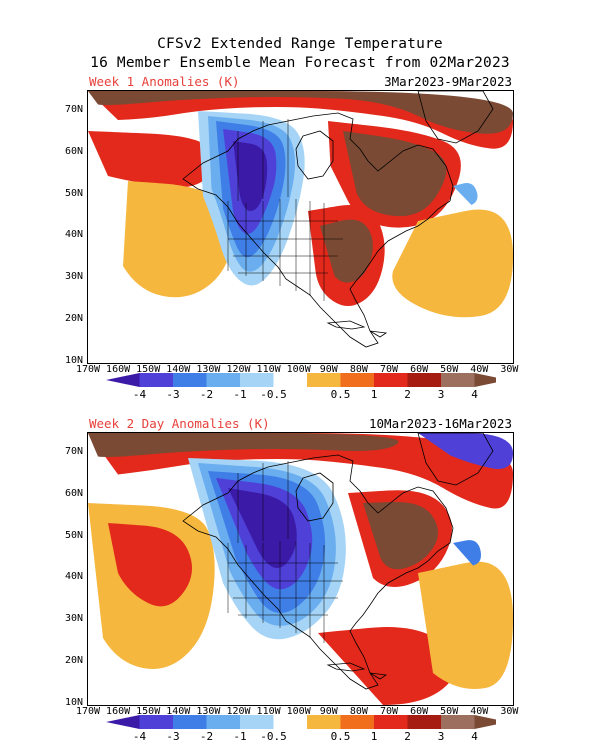 The width and height of the screenshot is (600, 750). Describe the element at coordinates (73, 660) in the screenshot. I see `lat-label: 20N` at that location.